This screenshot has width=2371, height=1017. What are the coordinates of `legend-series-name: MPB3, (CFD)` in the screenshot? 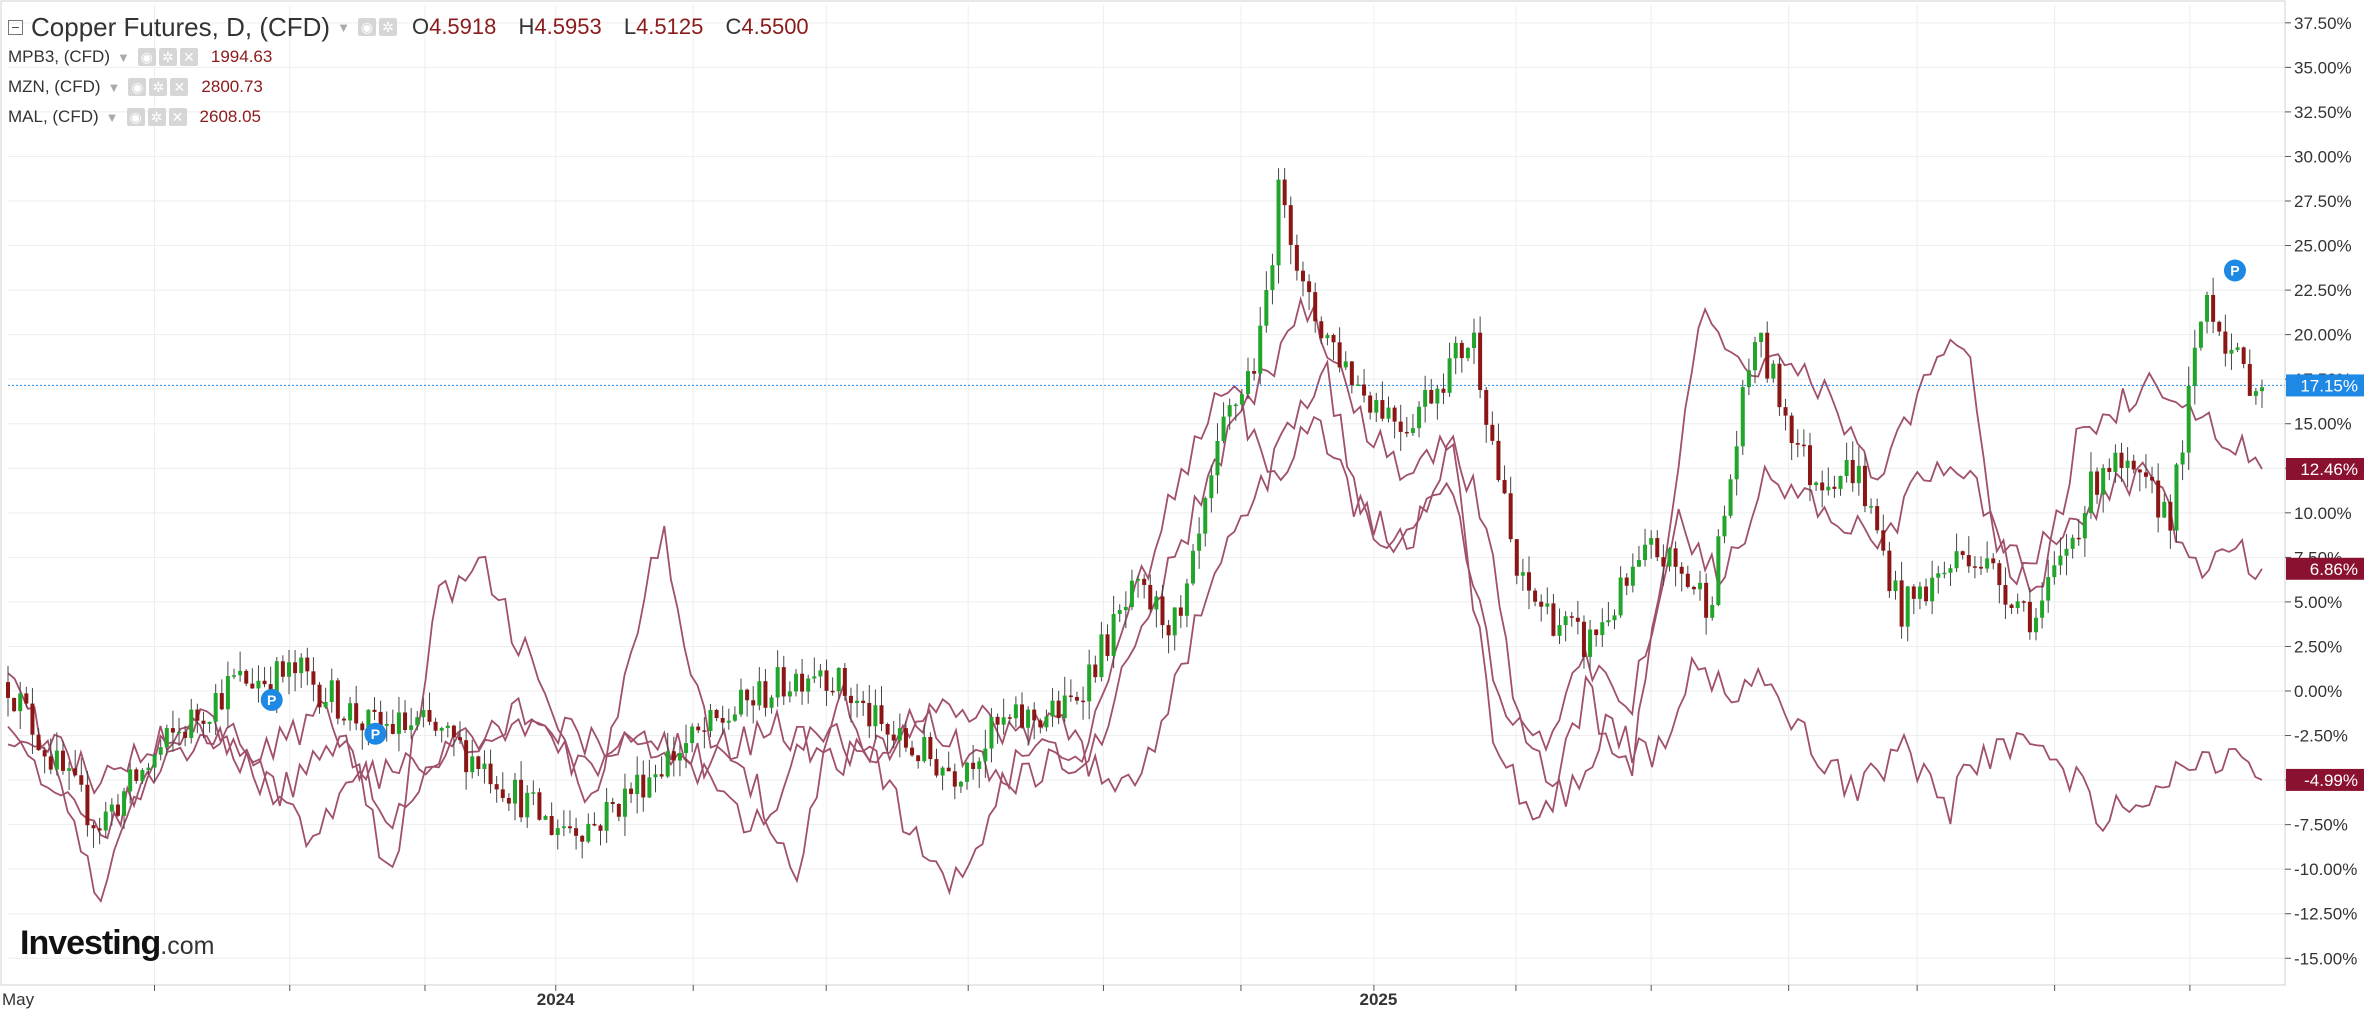 It's located at (59, 56).